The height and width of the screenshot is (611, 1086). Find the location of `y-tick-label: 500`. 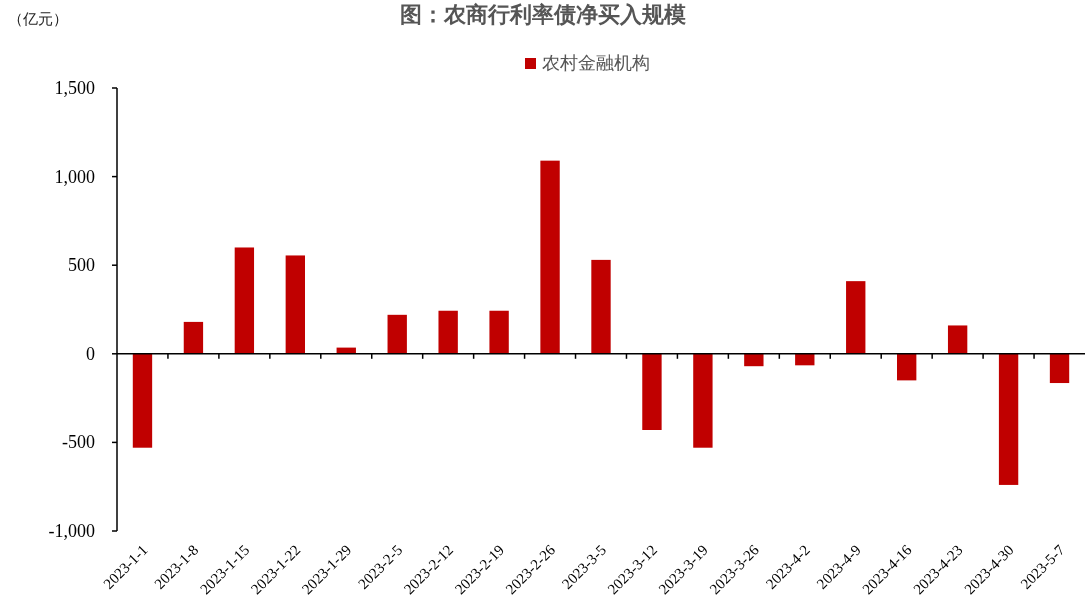

y-tick-label: 500 is located at coordinates (81, 265).